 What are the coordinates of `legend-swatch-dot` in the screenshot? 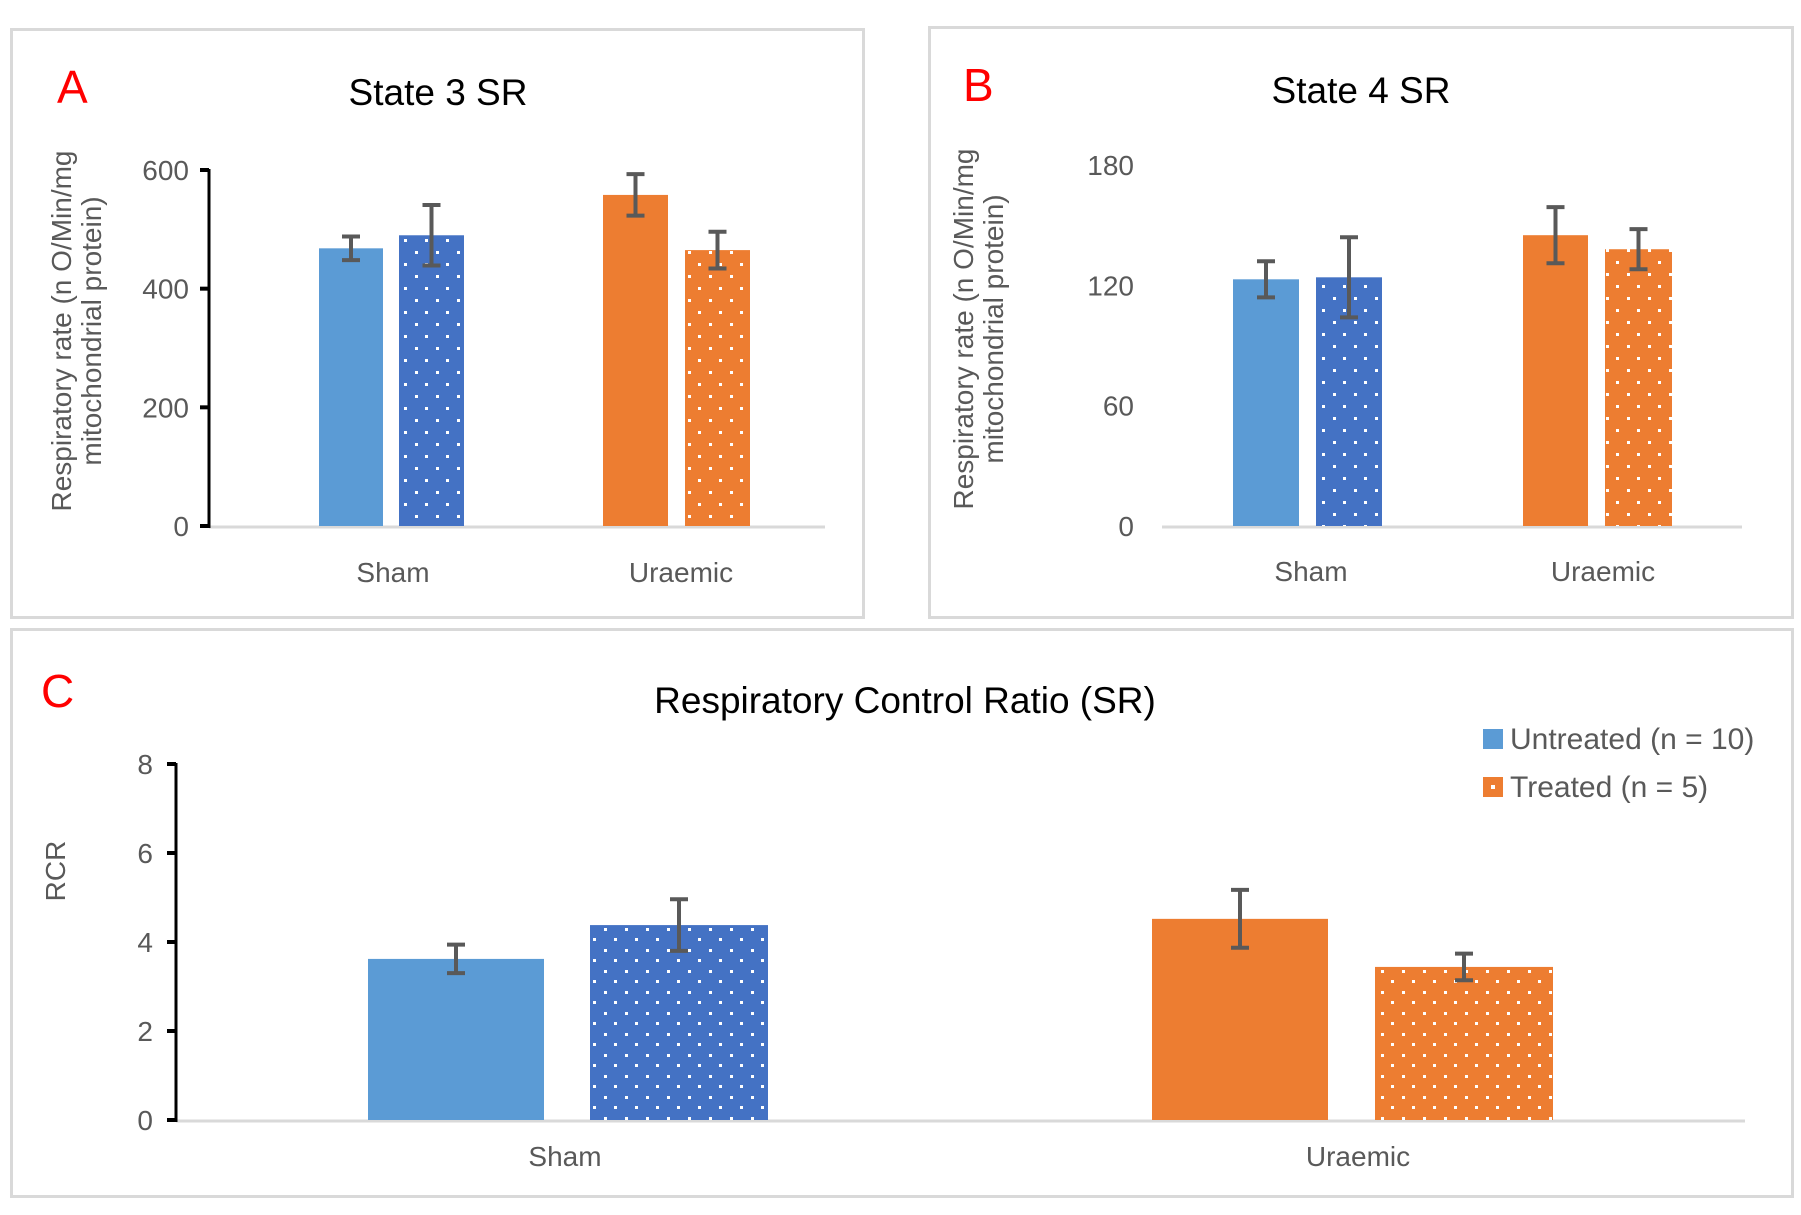 It's located at (1493, 787).